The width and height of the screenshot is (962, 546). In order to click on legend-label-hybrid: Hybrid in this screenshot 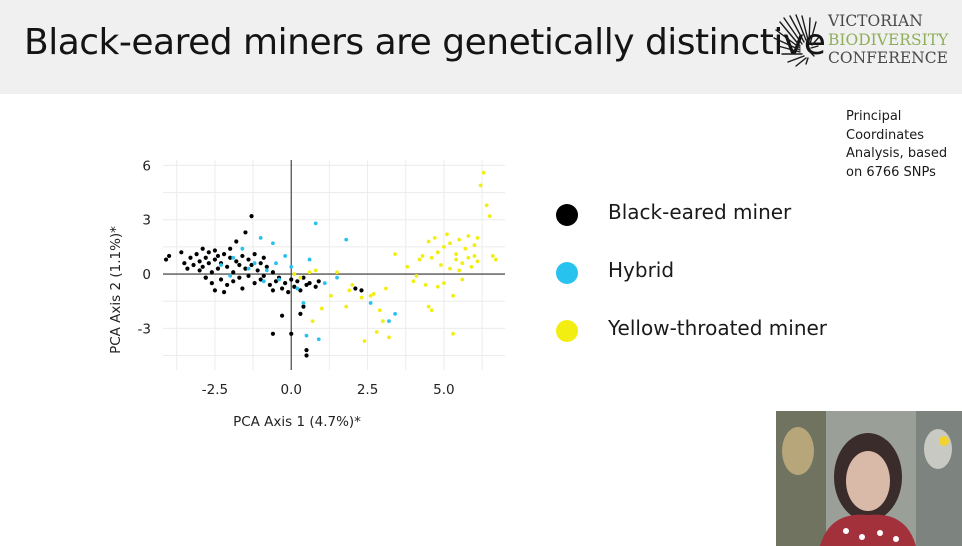, I will do `click(641, 270)`.